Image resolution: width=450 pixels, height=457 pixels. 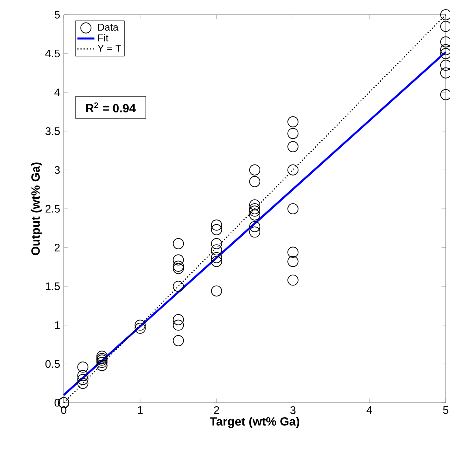 What do you see at coordinates (53, 364) in the screenshot?
I see `y-tick-label: 0.5` at bounding box center [53, 364].